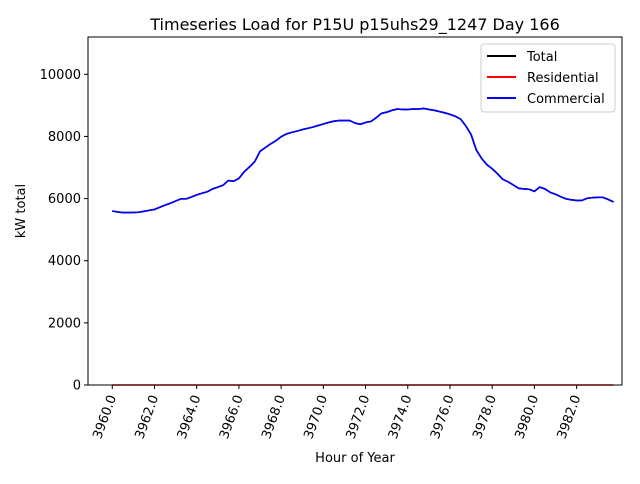 The height and width of the screenshot is (484, 640). What do you see at coordinates (355, 458) in the screenshot?
I see `x-axis-label: Hour of Year` at bounding box center [355, 458].